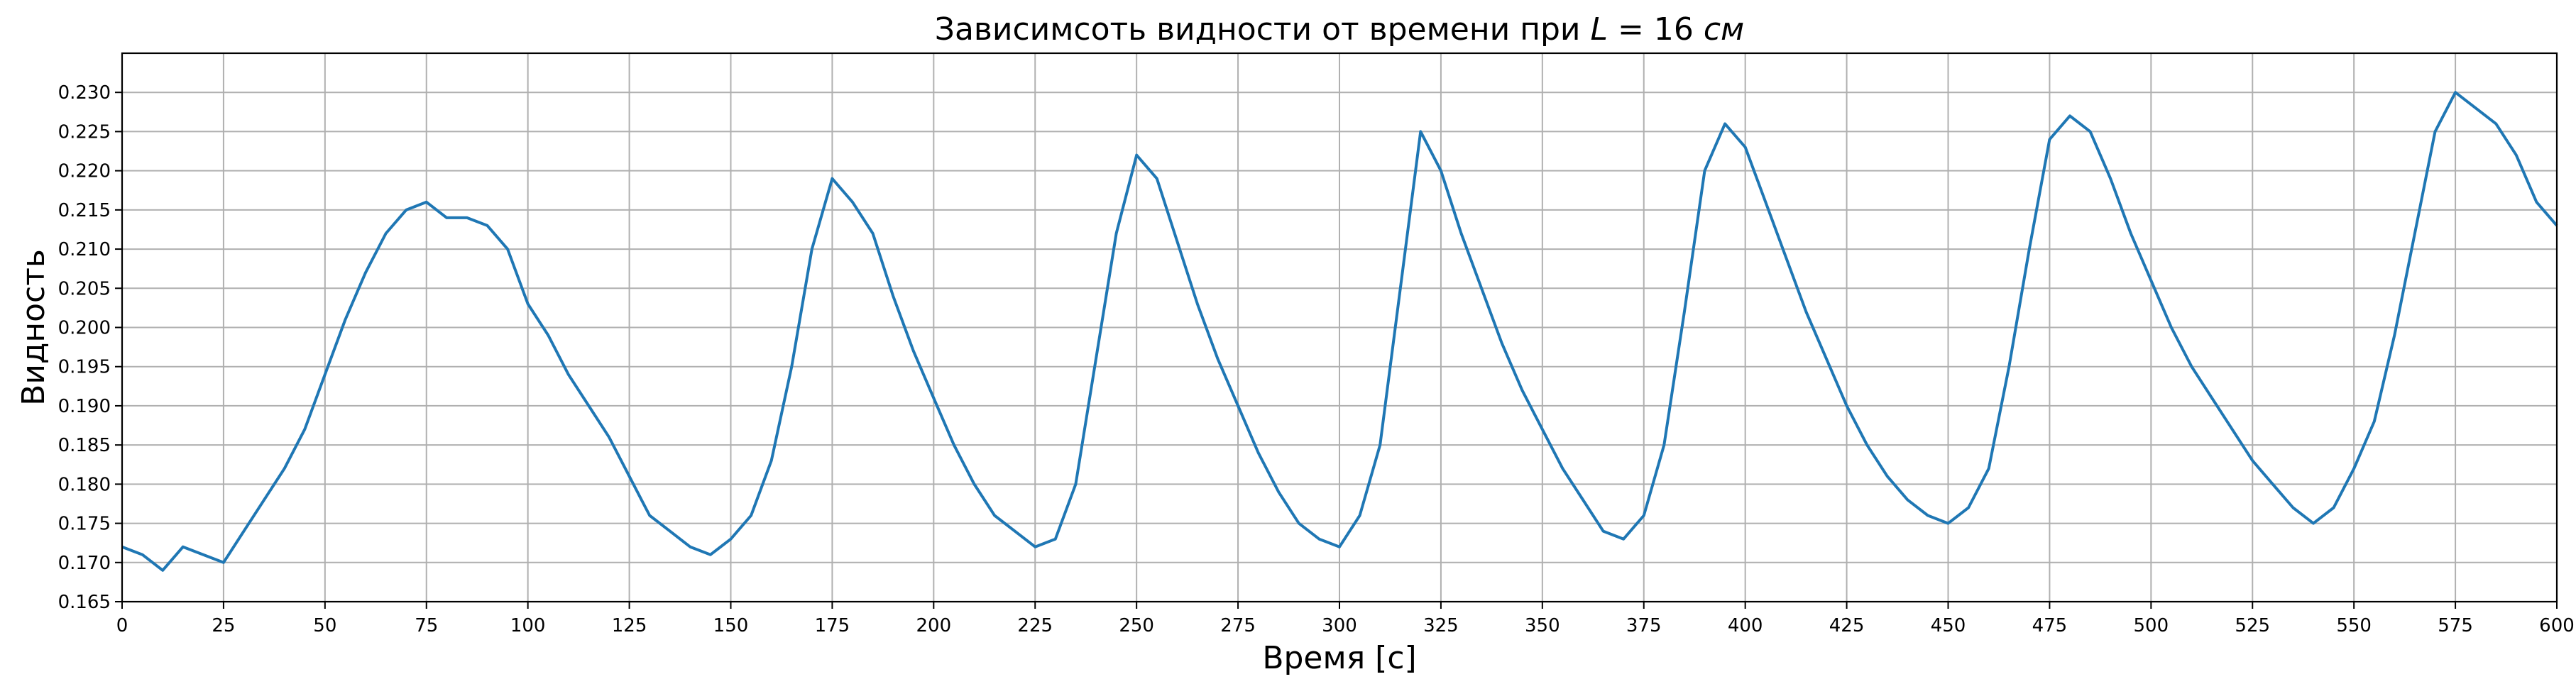  I want to click on y-tick-label: 0.225, so click(84, 132).